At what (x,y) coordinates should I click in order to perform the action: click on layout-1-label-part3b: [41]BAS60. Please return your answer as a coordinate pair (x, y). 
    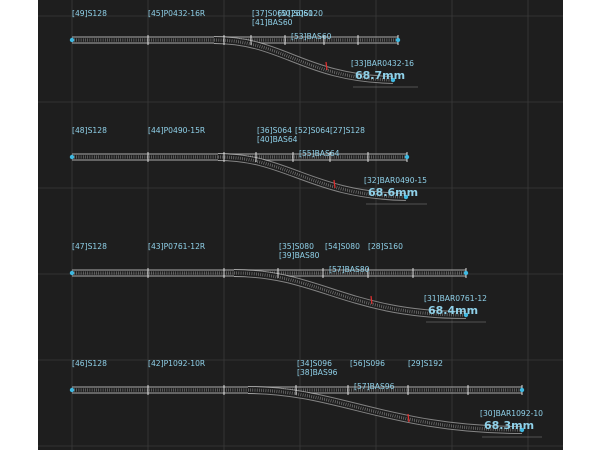
    Looking at the image, I should click on (272, 22).